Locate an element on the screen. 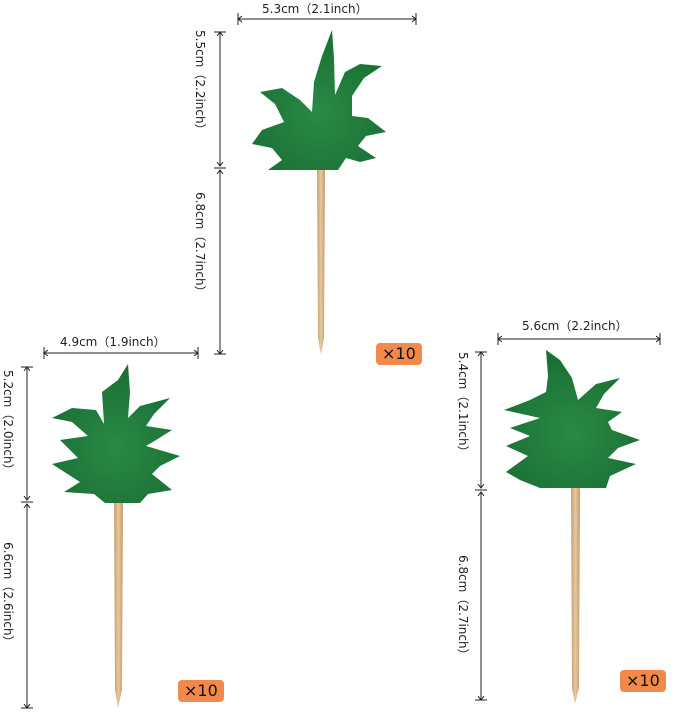  pineapple-leaf-right is located at coordinates (572, 419).